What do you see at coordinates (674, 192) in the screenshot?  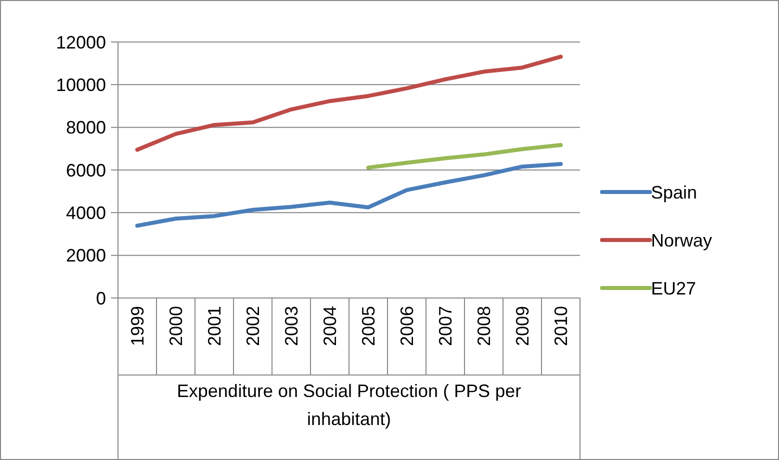 I see `legend-label: Spain` at bounding box center [674, 192].